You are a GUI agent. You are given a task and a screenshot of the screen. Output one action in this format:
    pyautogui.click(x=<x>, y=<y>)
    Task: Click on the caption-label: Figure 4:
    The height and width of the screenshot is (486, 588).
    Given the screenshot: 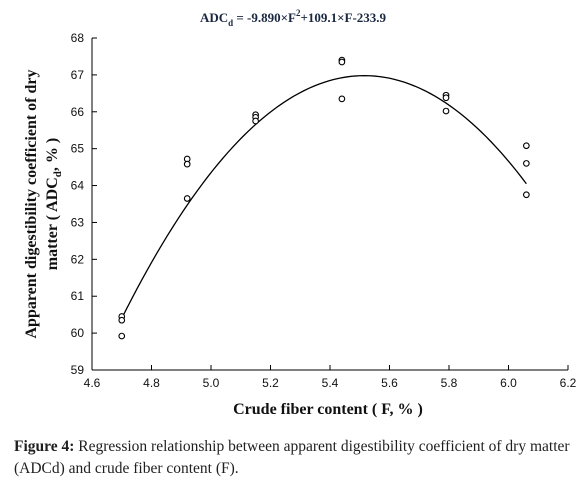 What is the action you would take?
    pyautogui.click(x=44, y=446)
    